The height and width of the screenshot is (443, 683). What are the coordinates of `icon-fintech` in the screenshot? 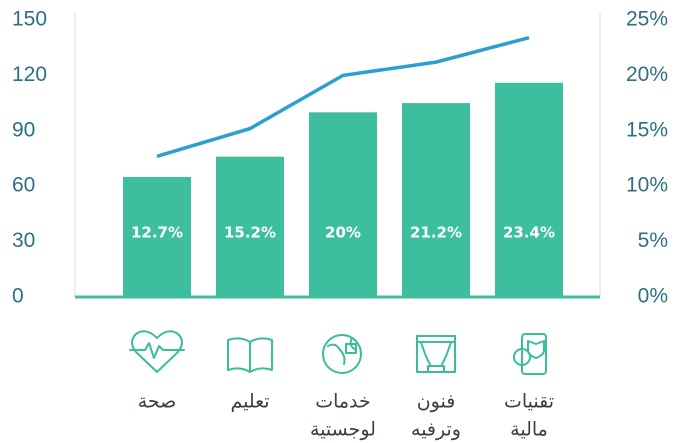 It's located at (530, 354).